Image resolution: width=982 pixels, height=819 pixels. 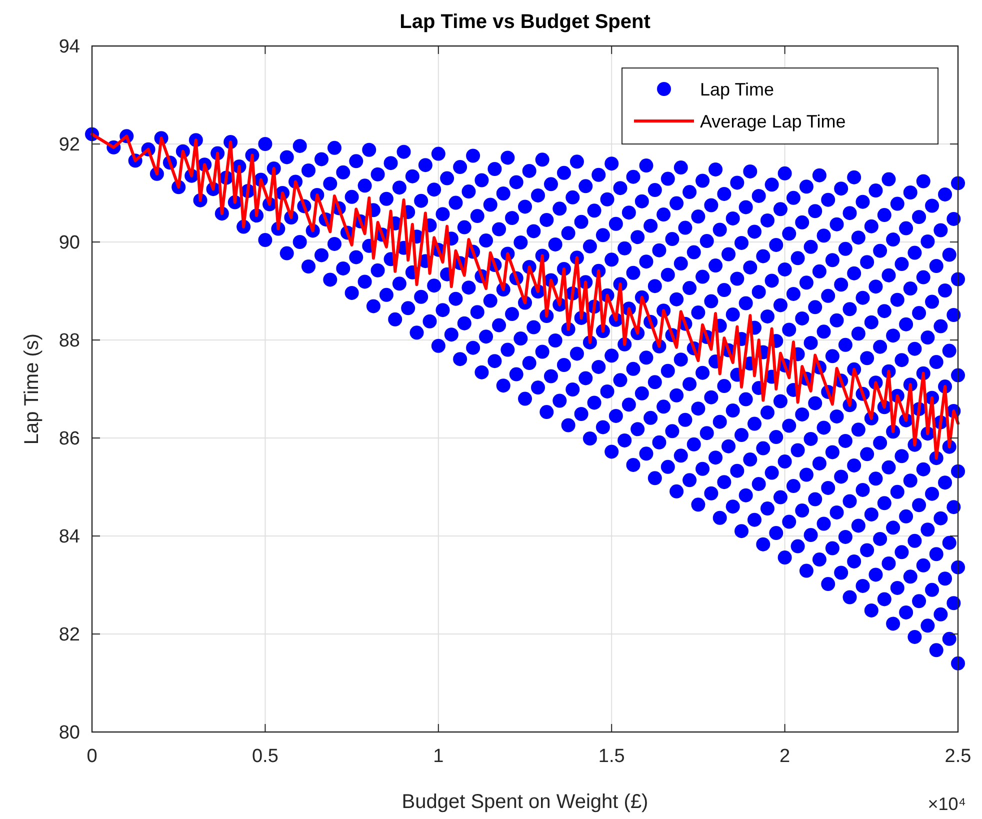 I want to click on x-tick-label: 2.5, so click(x=958, y=756).